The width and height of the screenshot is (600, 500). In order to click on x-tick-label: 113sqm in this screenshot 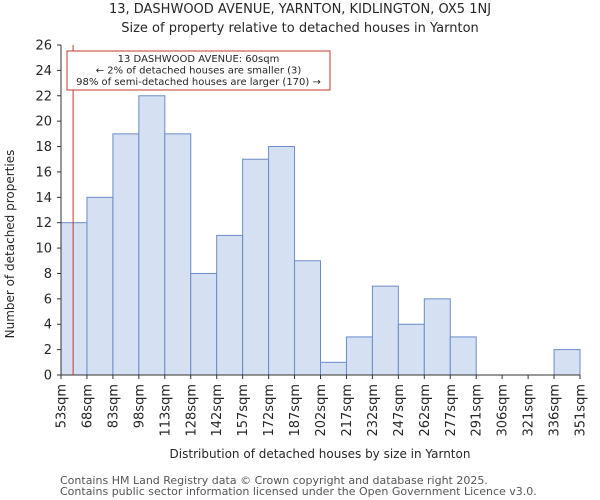, I will do `click(165, 410)`.